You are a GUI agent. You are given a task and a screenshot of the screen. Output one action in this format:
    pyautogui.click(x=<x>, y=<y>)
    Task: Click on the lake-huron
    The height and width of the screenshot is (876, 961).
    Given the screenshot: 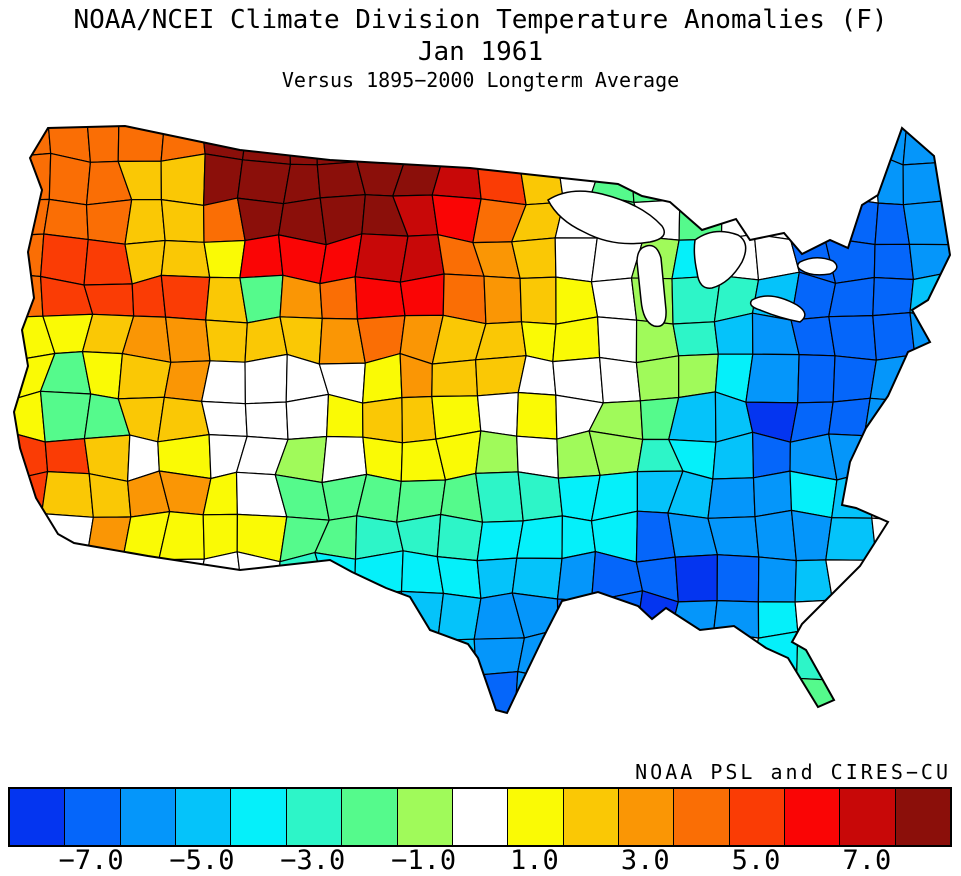 What is the action you would take?
    pyautogui.click(x=720, y=259)
    